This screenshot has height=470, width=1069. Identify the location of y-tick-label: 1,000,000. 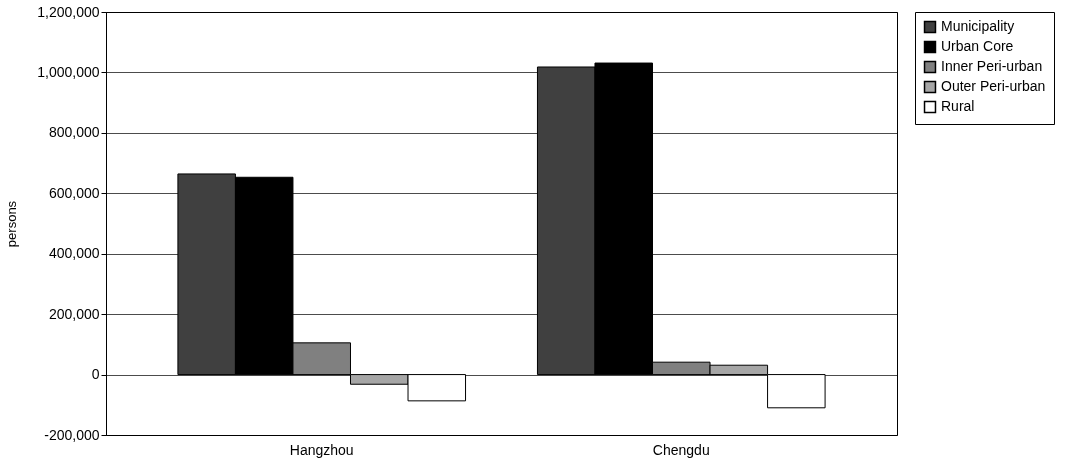
(68, 71).